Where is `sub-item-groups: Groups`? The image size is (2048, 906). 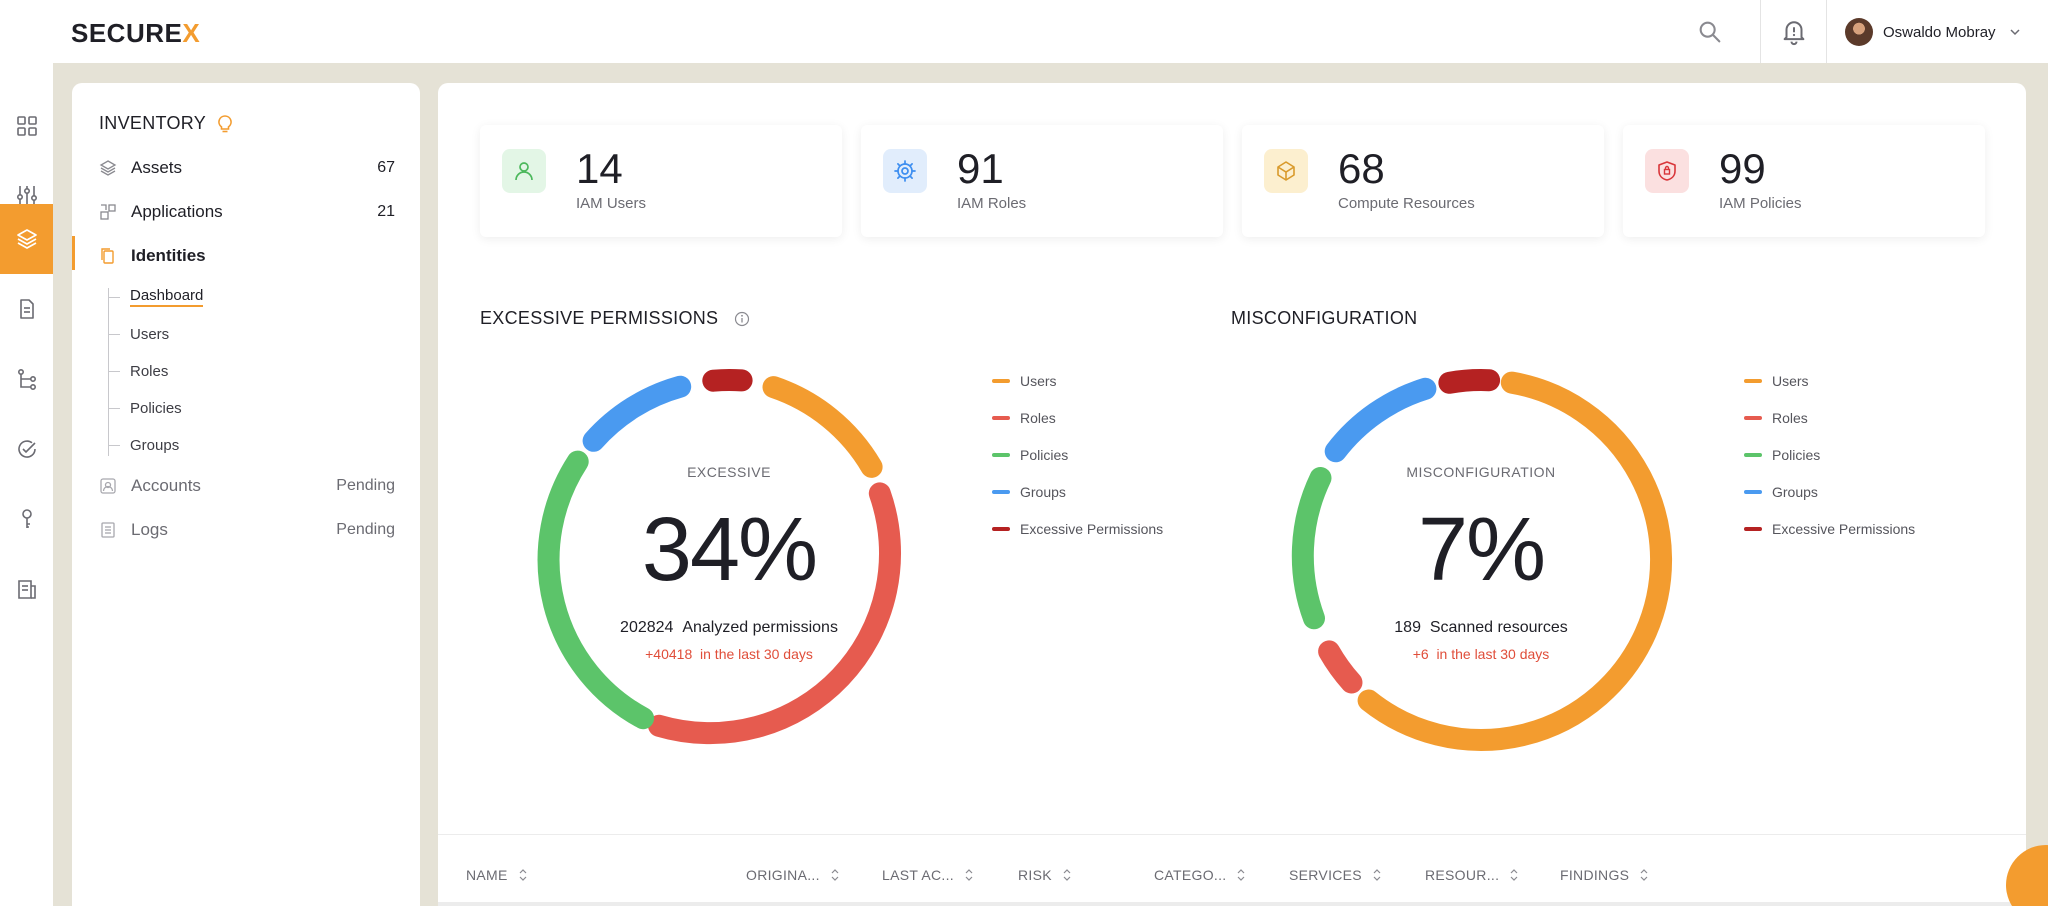 sub-item-groups: Groups is located at coordinates (143, 445).